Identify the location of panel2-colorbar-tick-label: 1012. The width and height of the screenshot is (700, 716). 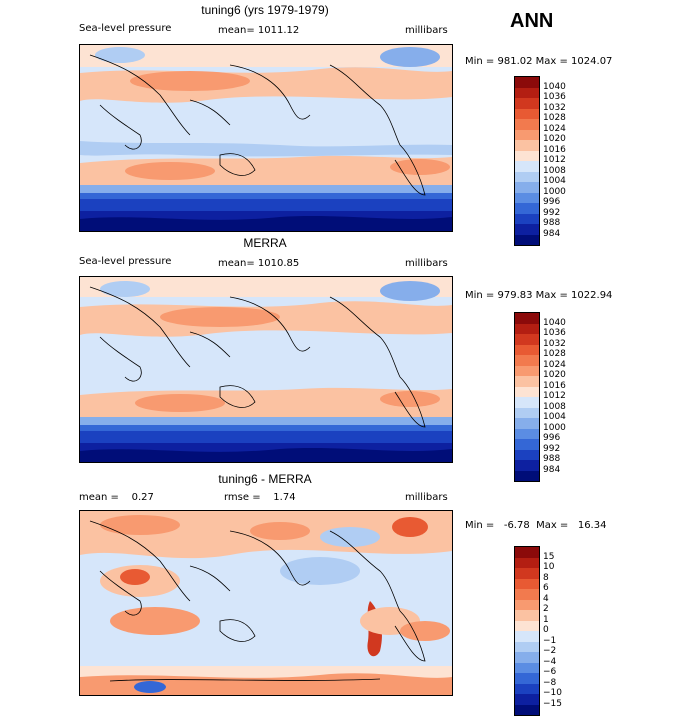
(554, 396).